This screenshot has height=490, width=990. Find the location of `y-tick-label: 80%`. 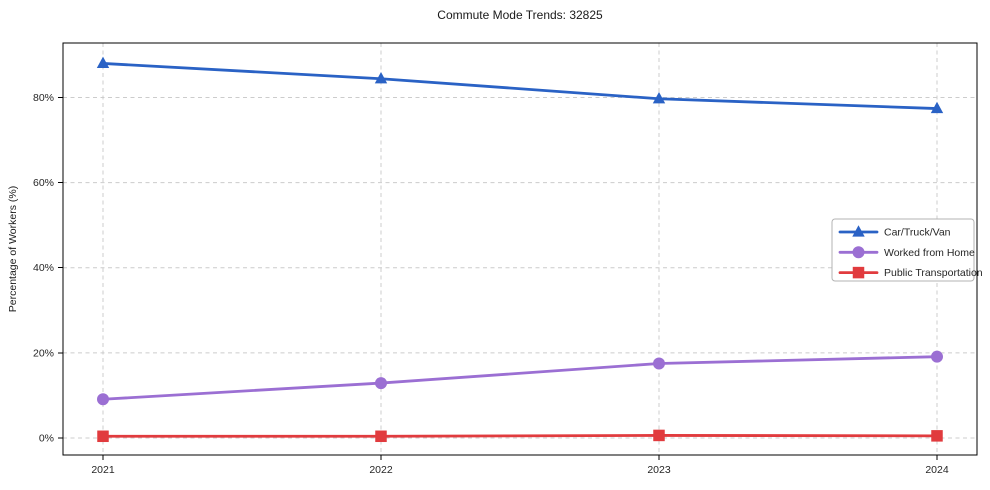

y-tick-label: 80% is located at coordinates (43, 98).